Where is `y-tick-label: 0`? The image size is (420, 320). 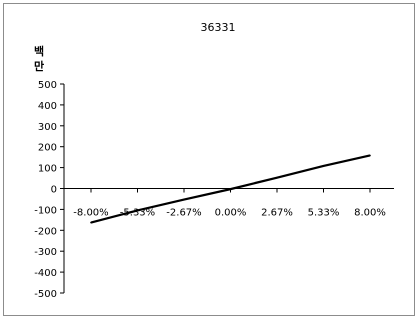
y-tick-label: 0 is located at coordinates (54, 190).